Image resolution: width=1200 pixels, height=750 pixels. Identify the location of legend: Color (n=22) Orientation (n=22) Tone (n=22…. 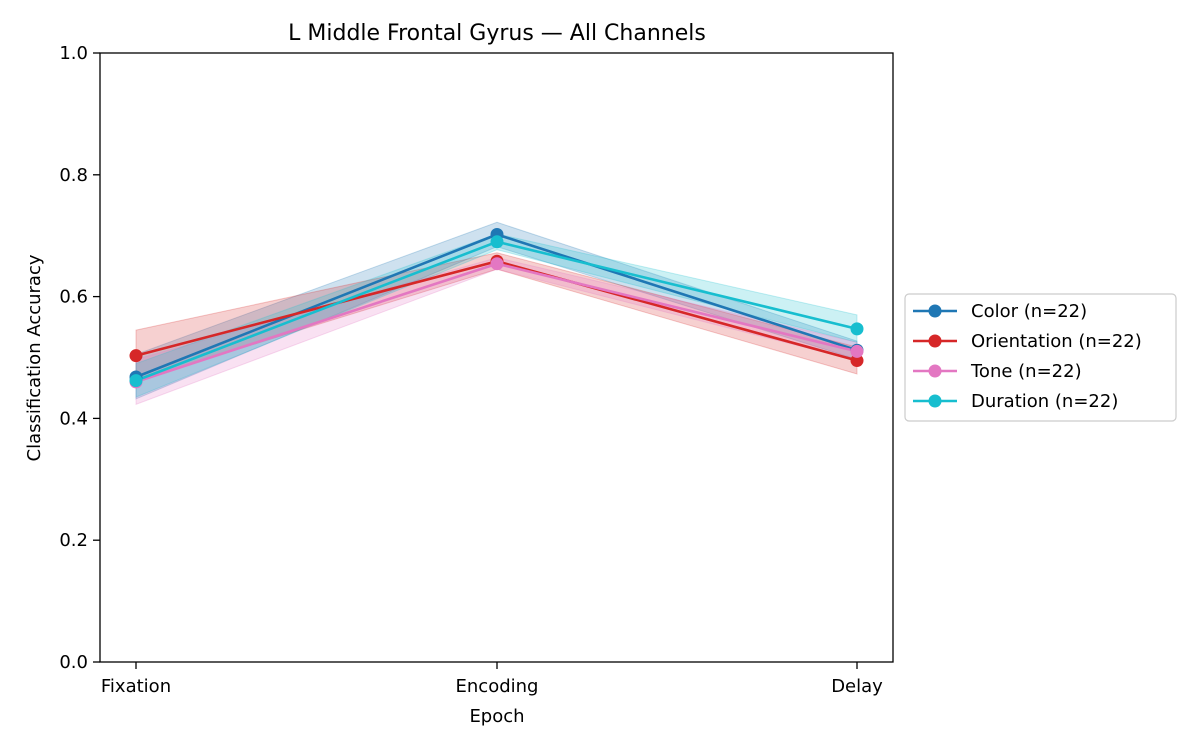
(1040, 357).